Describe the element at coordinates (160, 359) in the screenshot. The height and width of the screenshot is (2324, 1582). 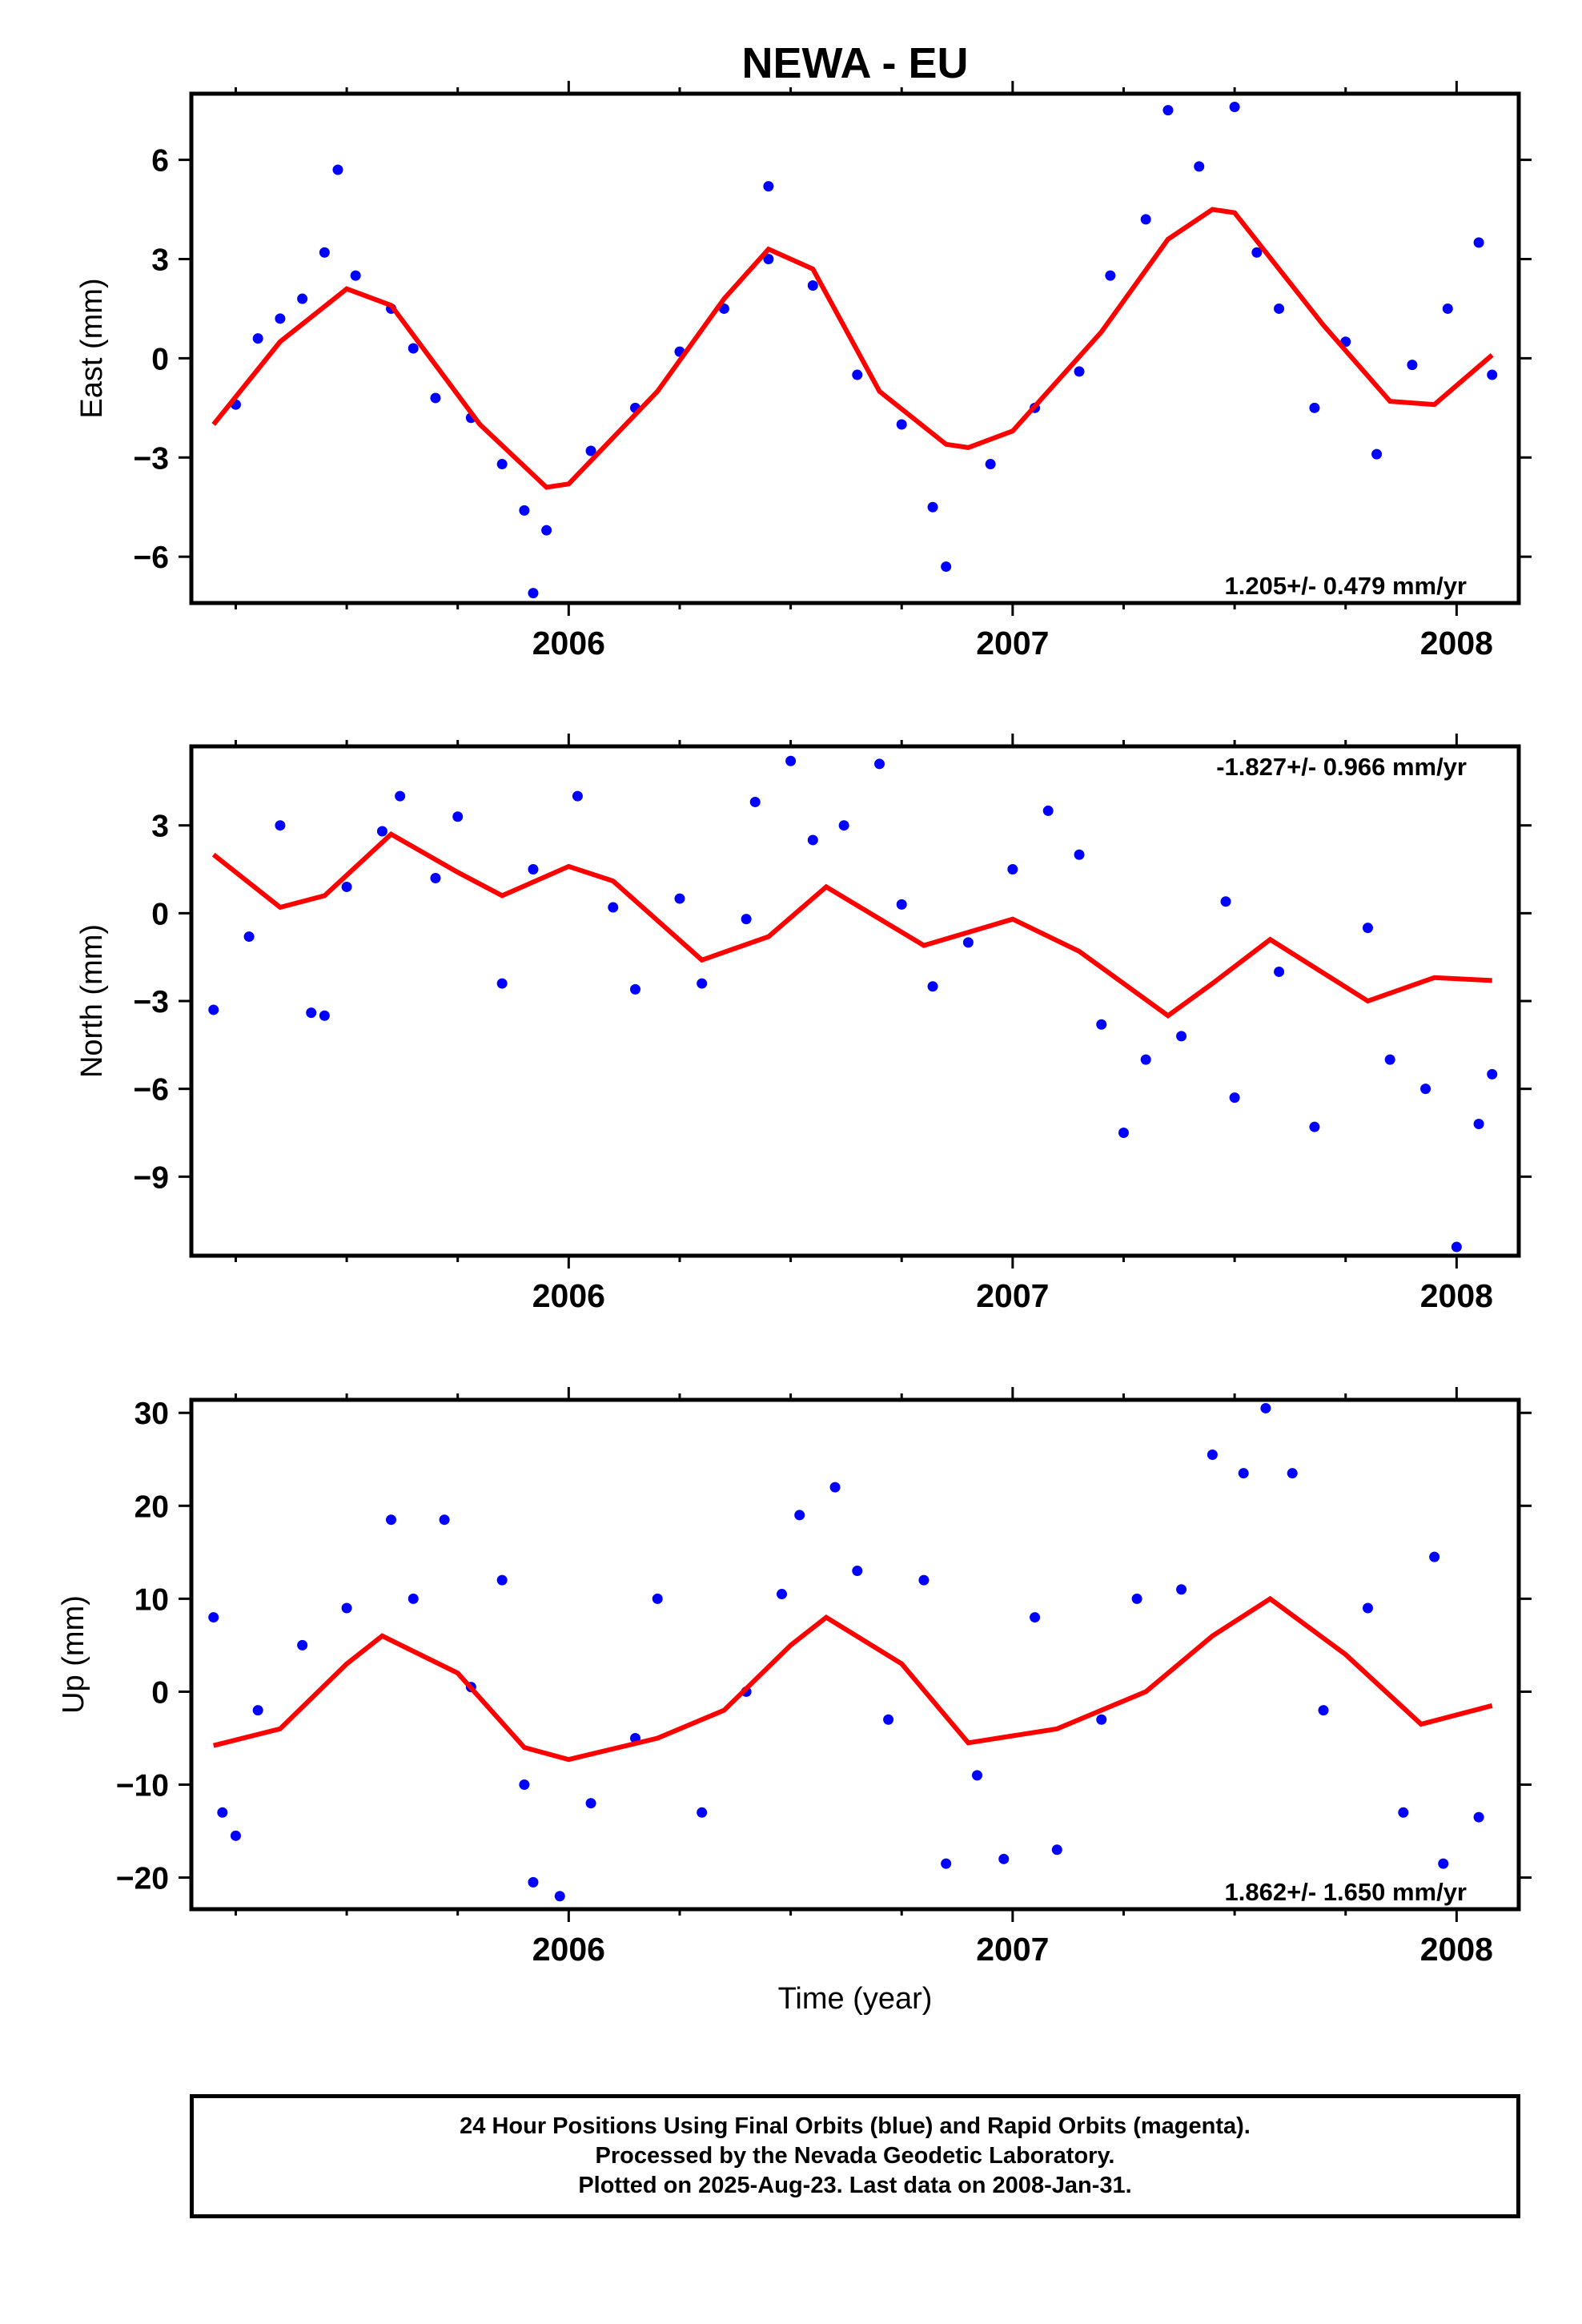
I see `panel-east-y-tick-label: 0` at that location.